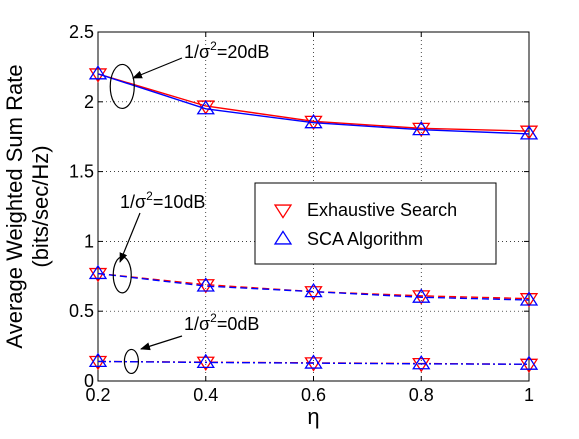 The image size is (579, 439). What do you see at coordinates (382, 210) in the screenshot?
I see `legend-label: Exhaustive Search` at bounding box center [382, 210].